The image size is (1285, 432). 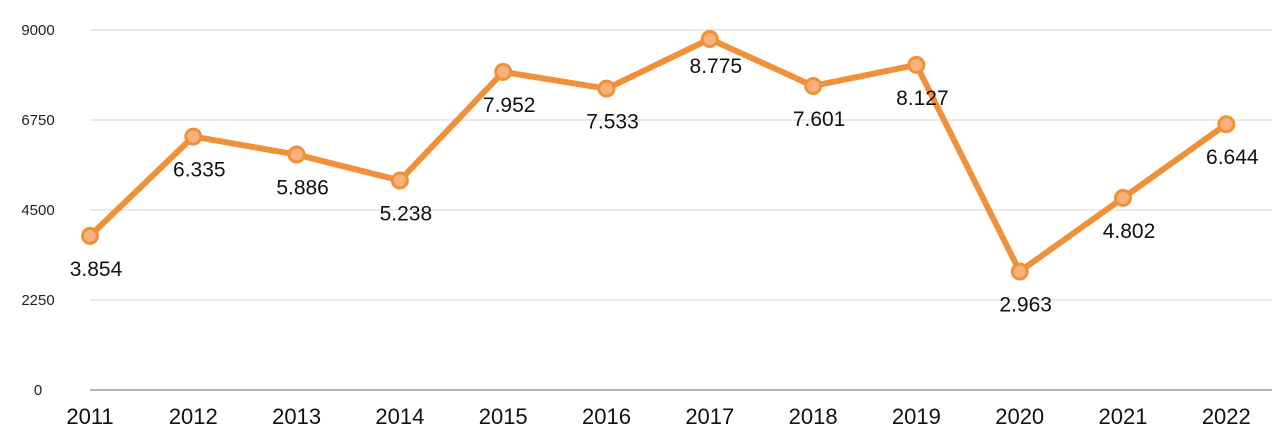 What do you see at coordinates (199, 170) in the screenshot?
I see `data-label: 6.335` at bounding box center [199, 170].